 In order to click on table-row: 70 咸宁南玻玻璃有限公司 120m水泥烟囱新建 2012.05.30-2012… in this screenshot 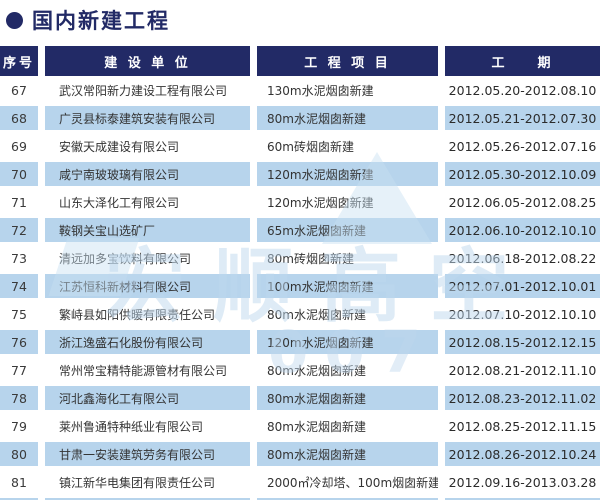, I will do `click(300, 174)`.